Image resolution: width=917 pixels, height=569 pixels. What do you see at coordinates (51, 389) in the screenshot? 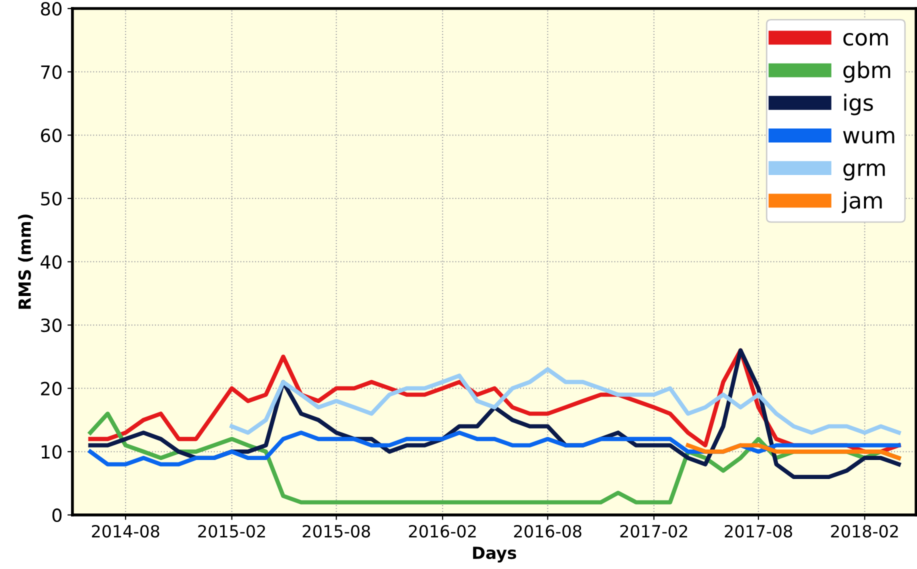
I see `y-tick-label: 20` at bounding box center [51, 389].